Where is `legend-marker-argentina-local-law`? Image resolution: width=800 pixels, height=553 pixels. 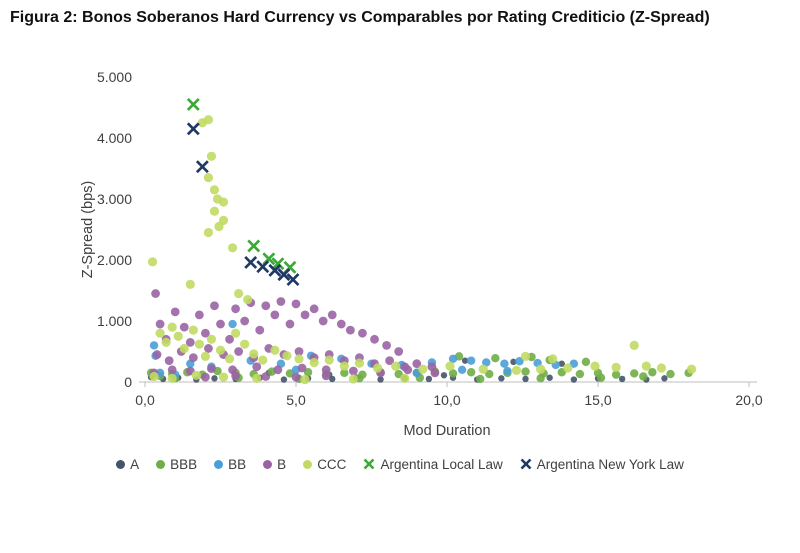 legend-marker-argentina-local-law is located at coordinates (369, 464).